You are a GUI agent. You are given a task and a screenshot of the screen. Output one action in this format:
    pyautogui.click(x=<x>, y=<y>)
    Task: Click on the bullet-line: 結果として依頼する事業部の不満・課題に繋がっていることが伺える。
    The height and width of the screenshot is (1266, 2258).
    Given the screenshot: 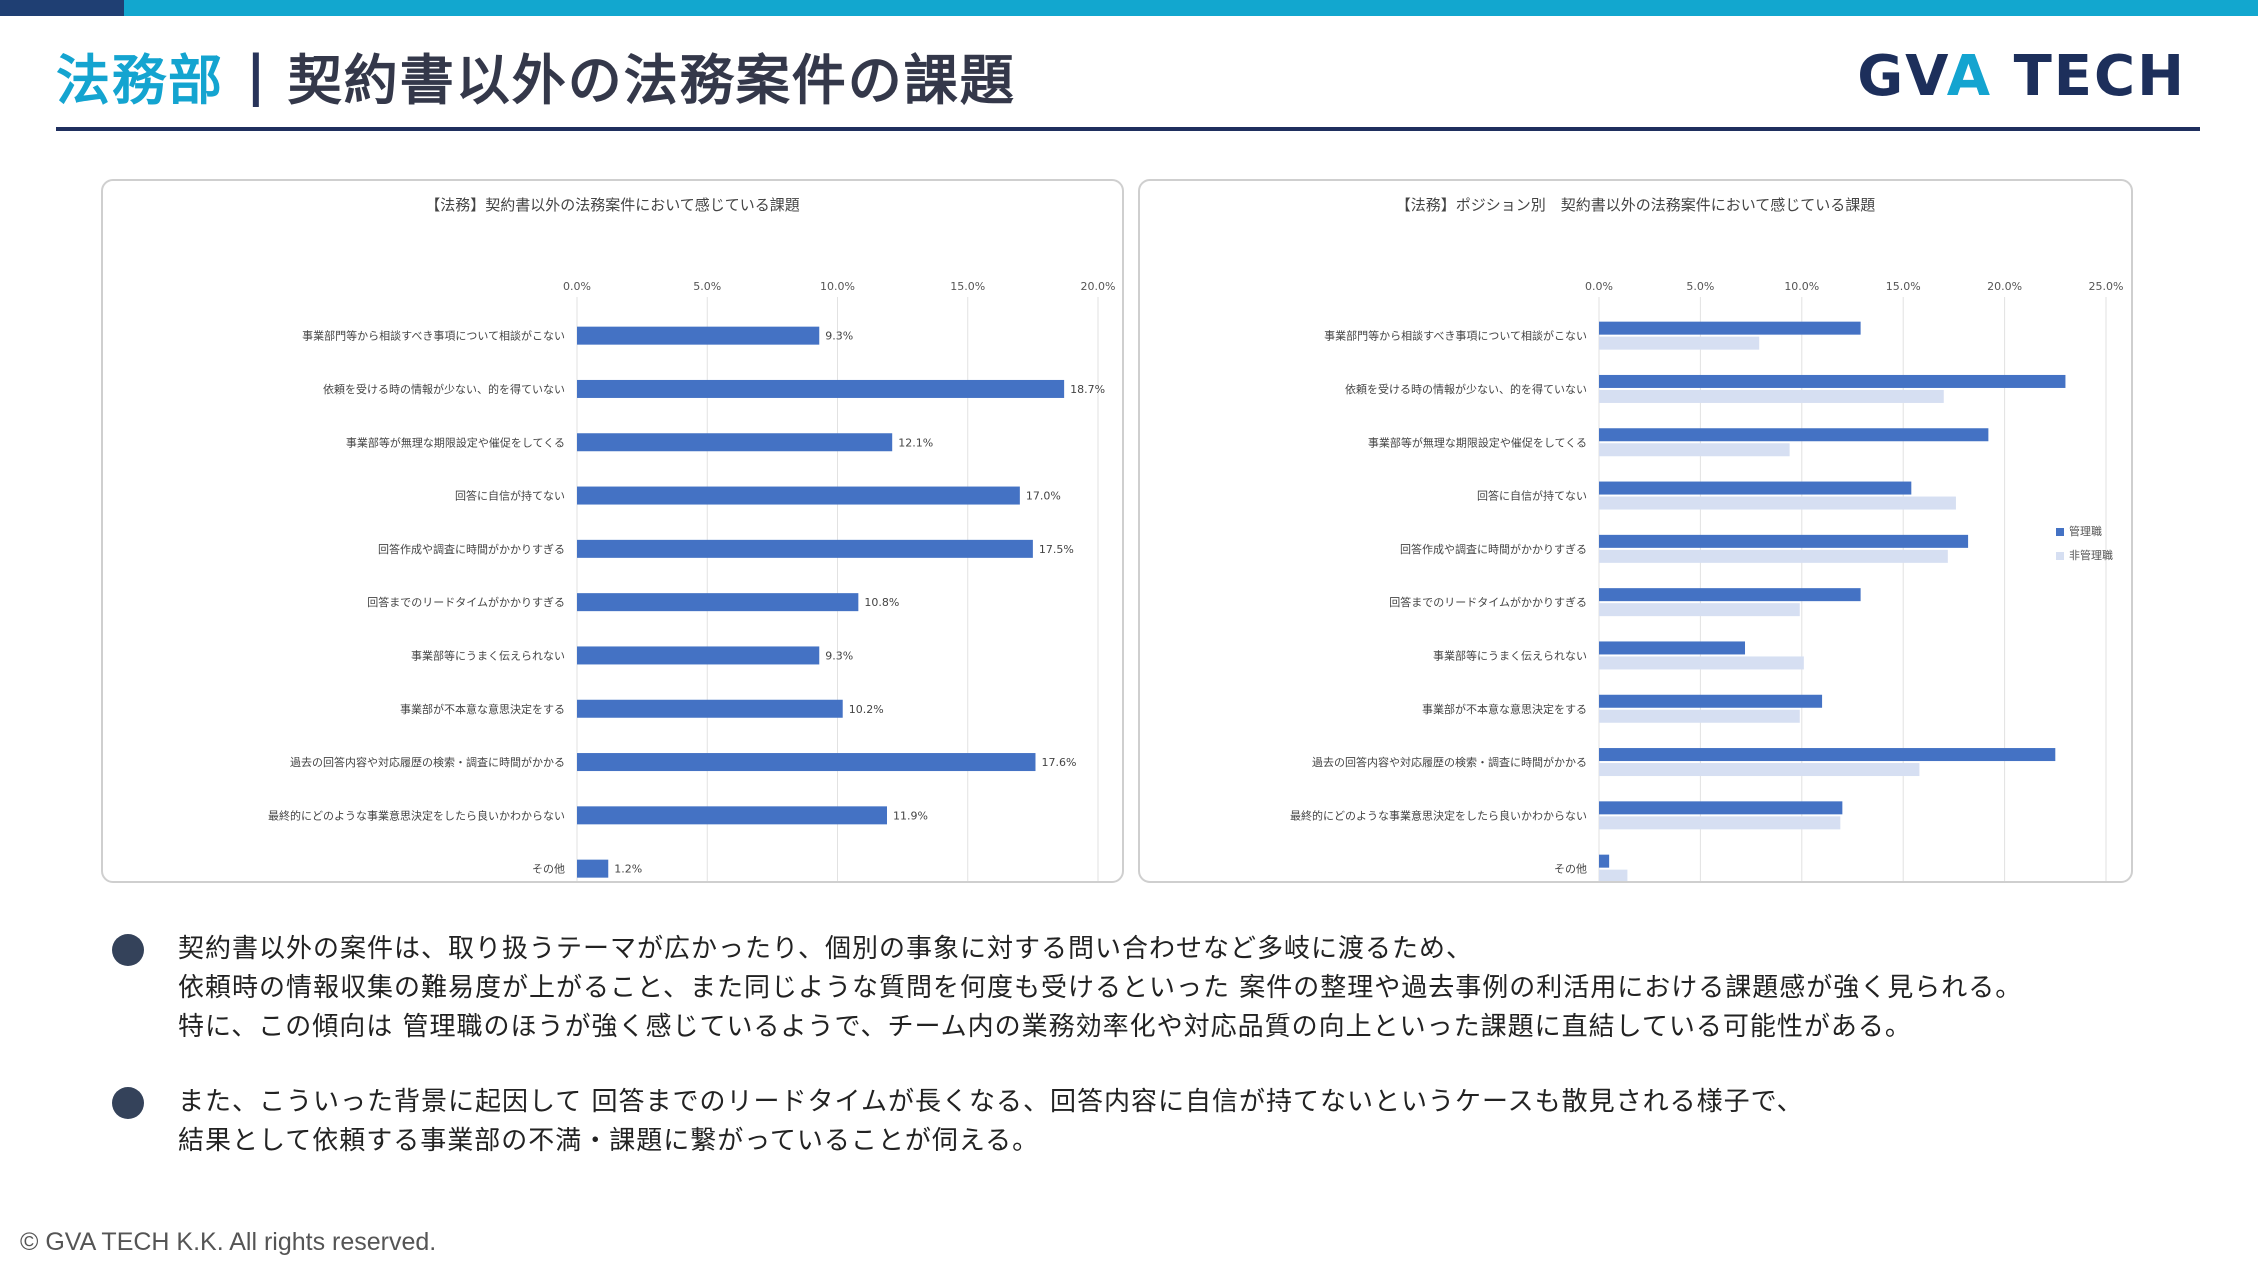 What is the action you would take?
    pyautogui.click(x=609, y=1141)
    